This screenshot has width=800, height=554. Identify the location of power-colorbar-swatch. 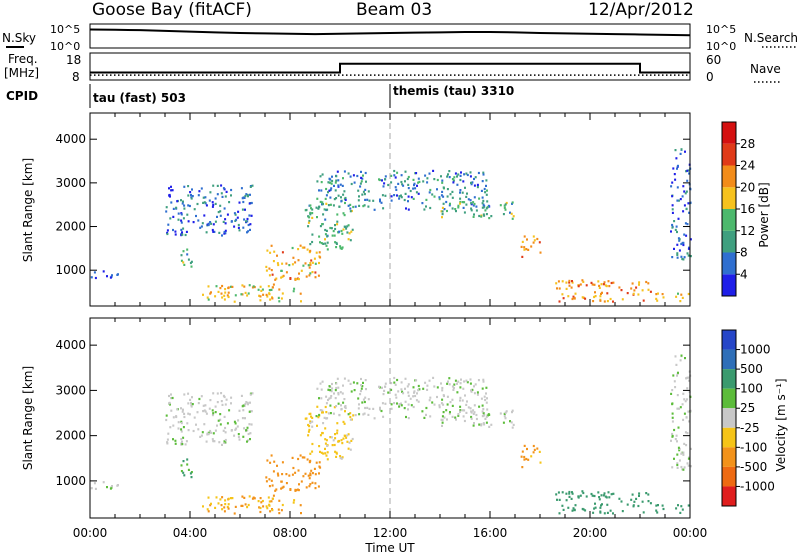
(729, 198).